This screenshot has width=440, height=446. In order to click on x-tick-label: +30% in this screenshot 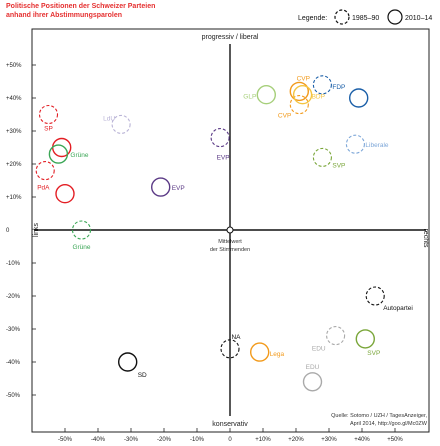, I will do `click(329, 440)`.